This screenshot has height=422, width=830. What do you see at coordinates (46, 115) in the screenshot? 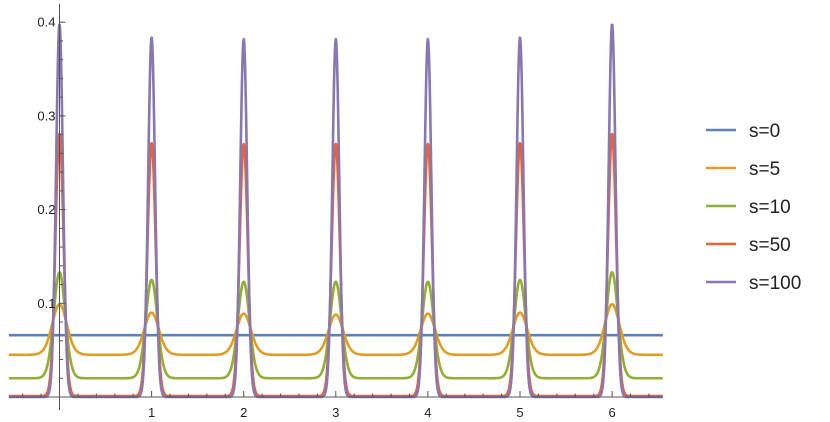
I see `y-tick-label-0.3: 0.3` at bounding box center [46, 115].